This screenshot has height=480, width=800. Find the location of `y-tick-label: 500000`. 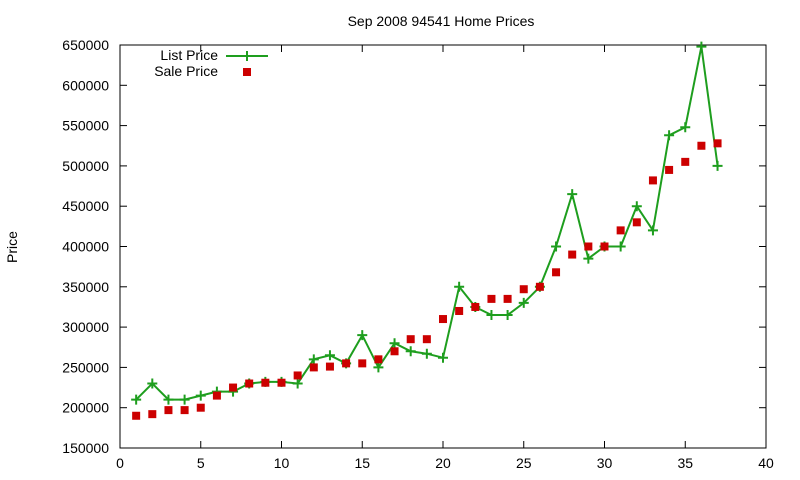

y-tick-label: 500000 is located at coordinates (85, 166).